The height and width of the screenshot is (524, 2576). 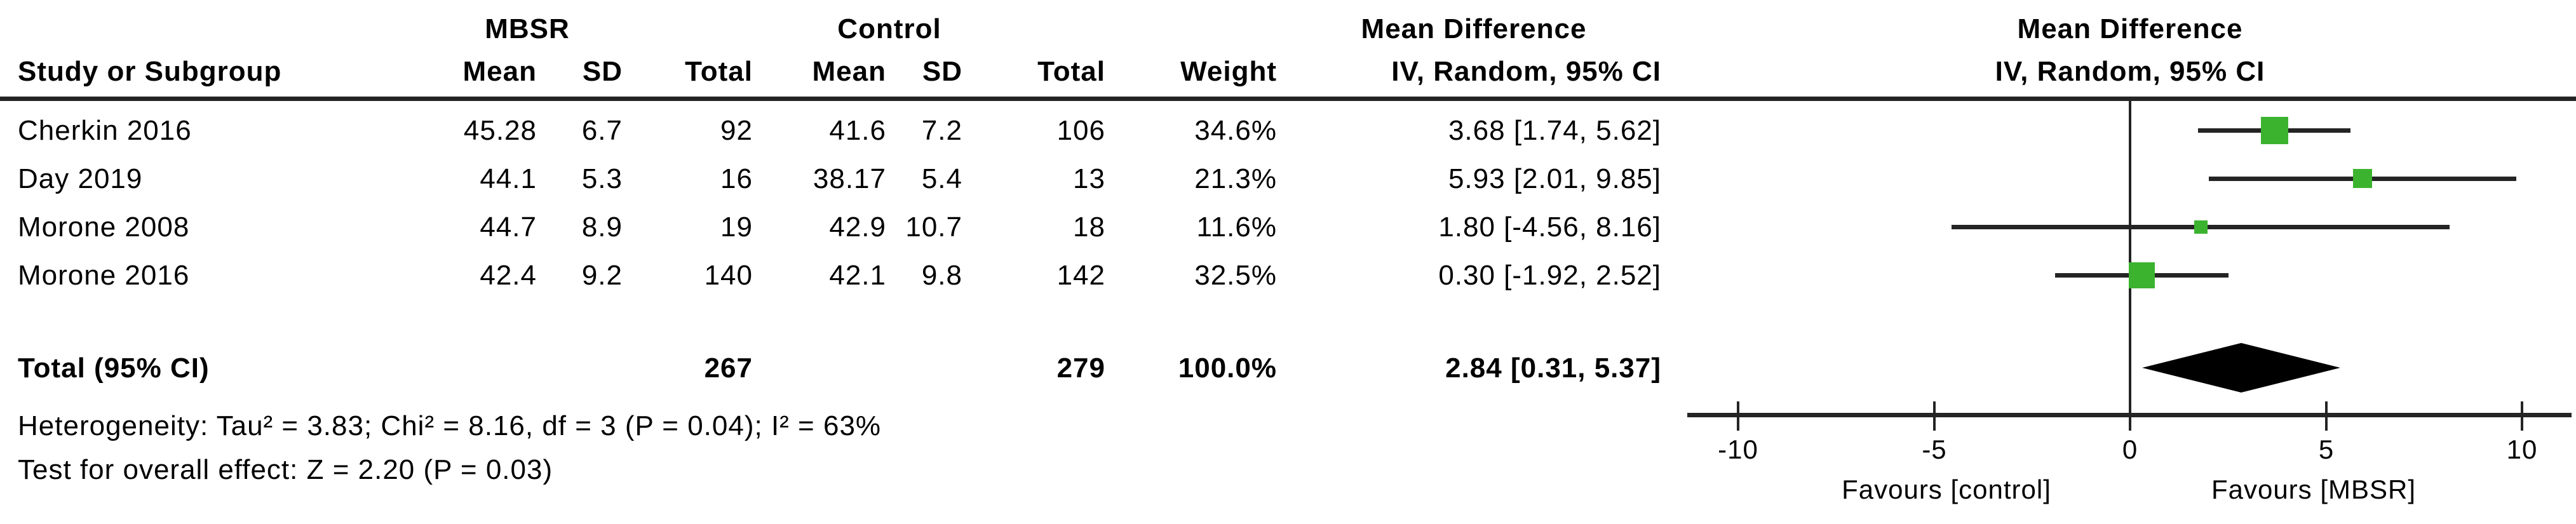 I want to click on group-header-mbsr: MBSR, so click(x=527, y=28).